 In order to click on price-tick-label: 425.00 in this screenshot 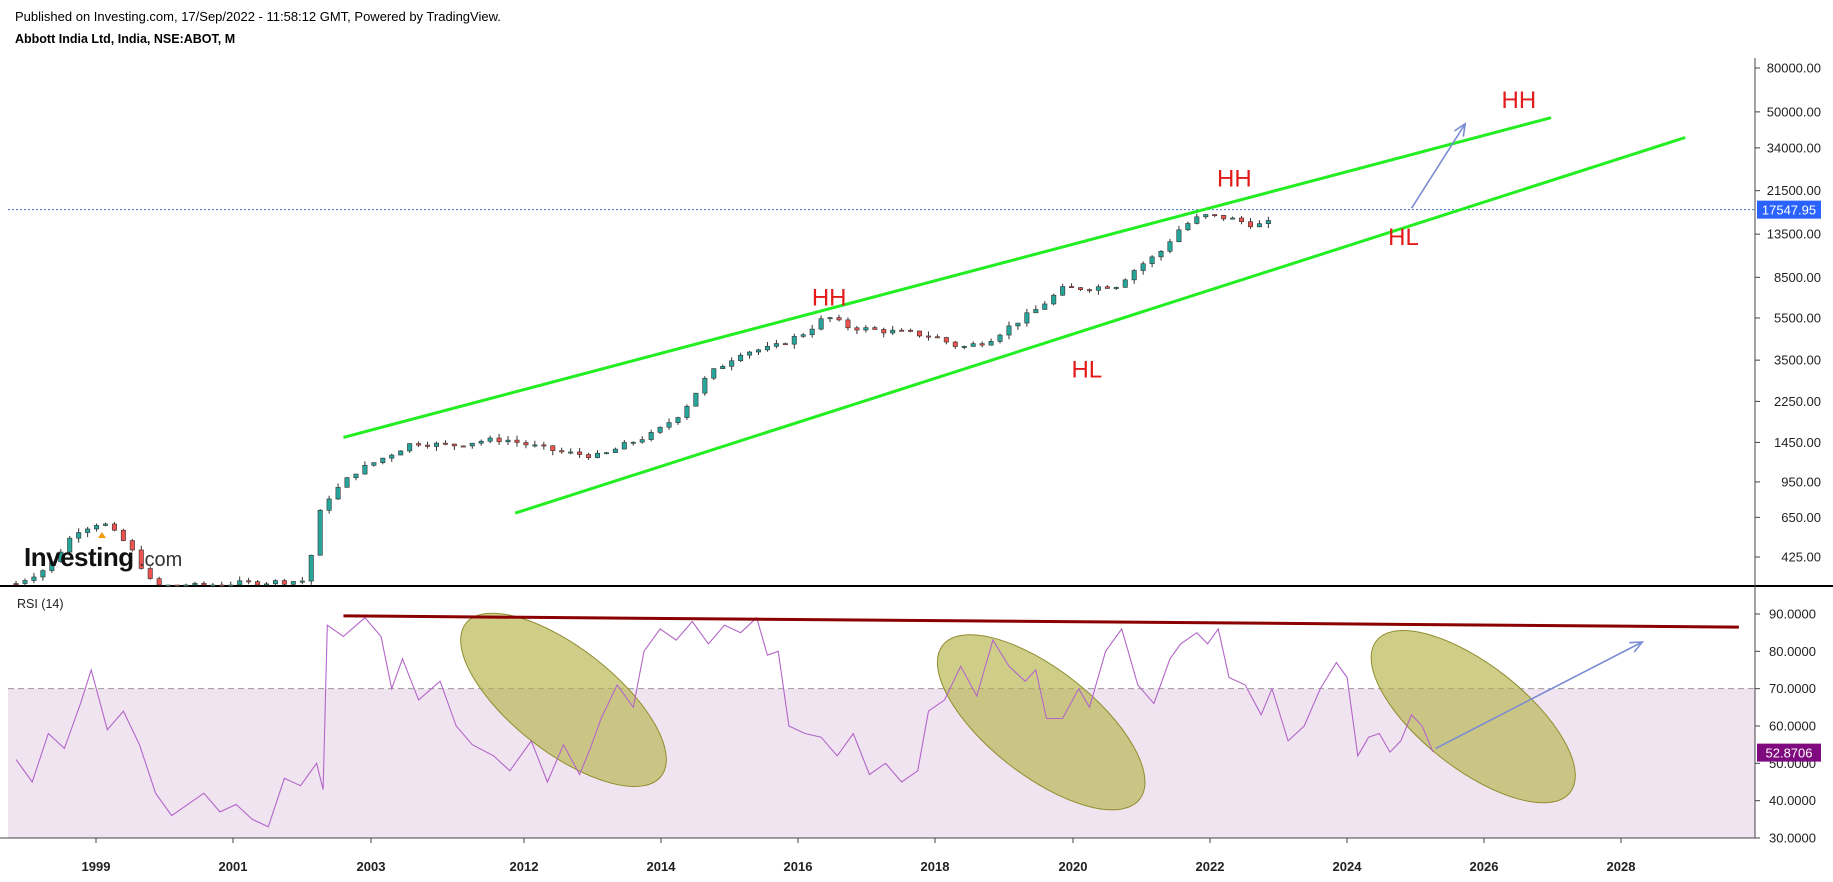, I will do `click(1801, 557)`.